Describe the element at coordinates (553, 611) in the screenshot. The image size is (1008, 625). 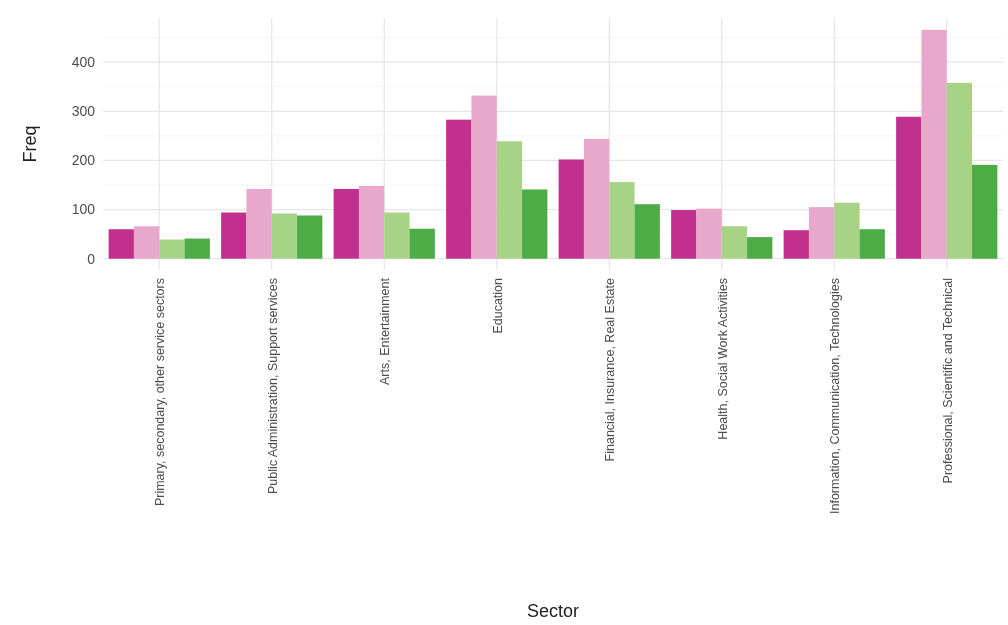
I see `x-axis-title: Sector` at that location.